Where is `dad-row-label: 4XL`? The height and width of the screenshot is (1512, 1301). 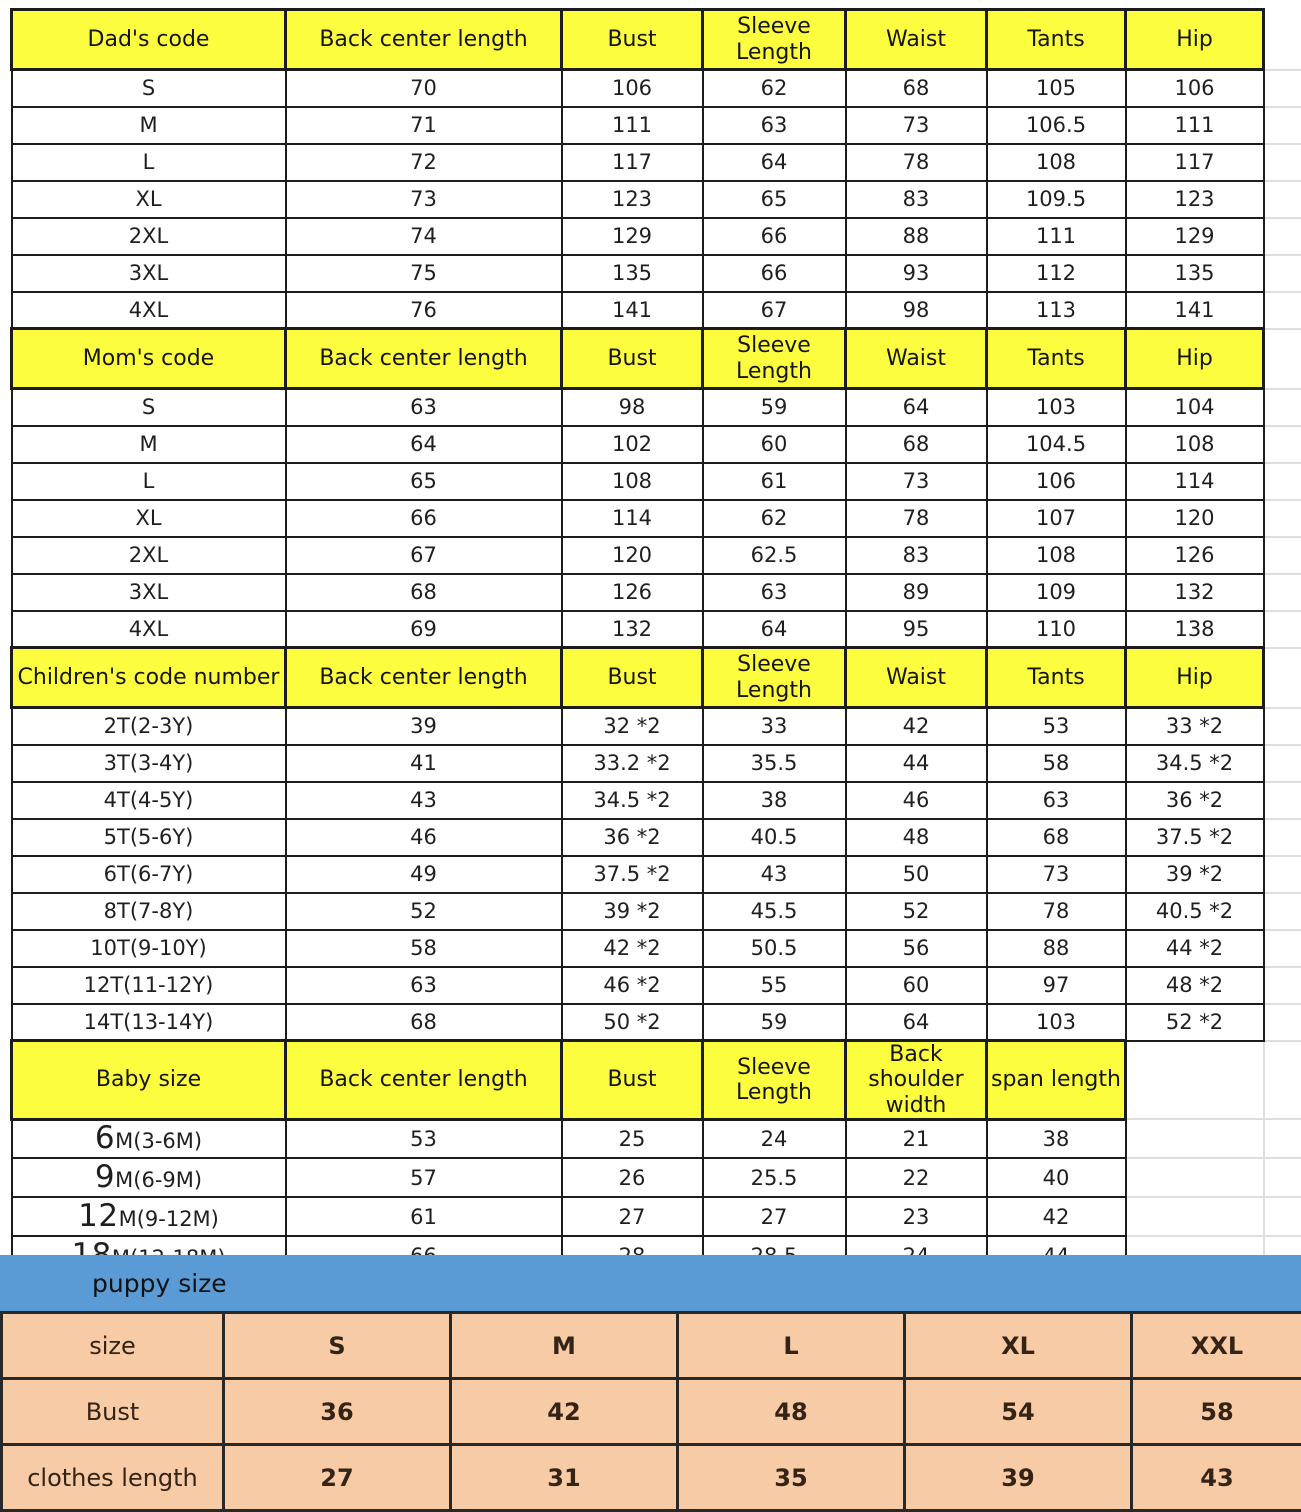 dad-row-label: 4XL is located at coordinates (149, 310).